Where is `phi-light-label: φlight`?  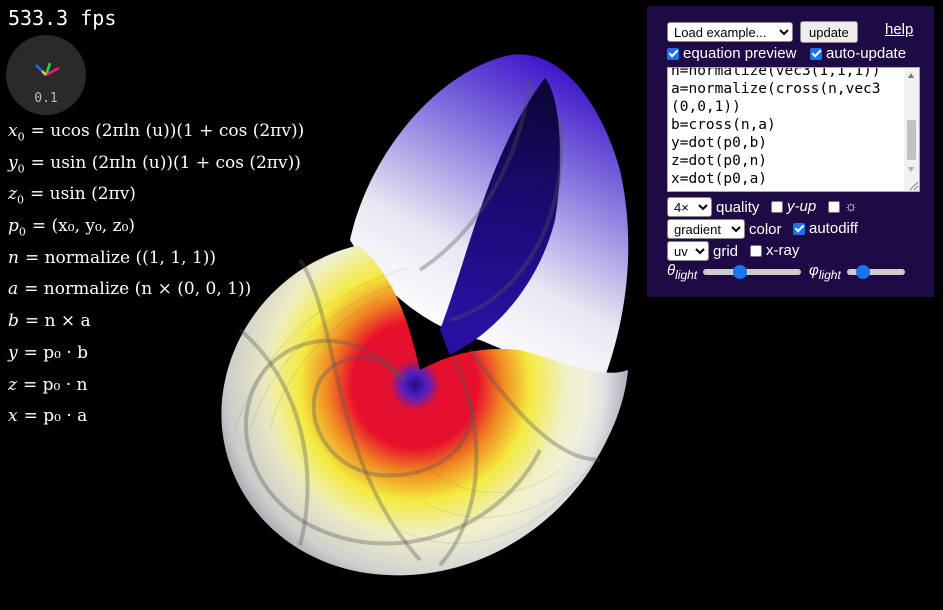
phi-light-label: φlight is located at coordinates (825, 272).